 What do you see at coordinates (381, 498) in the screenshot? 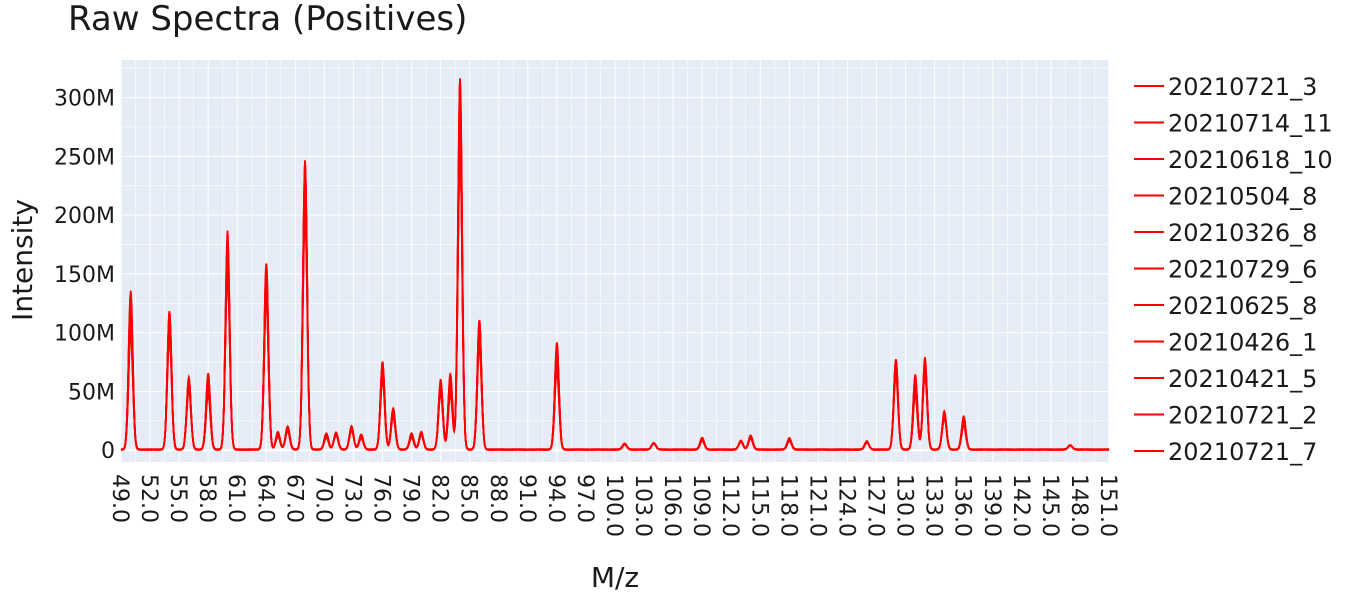
I see `x-tick-label: 76.0` at bounding box center [381, 498].